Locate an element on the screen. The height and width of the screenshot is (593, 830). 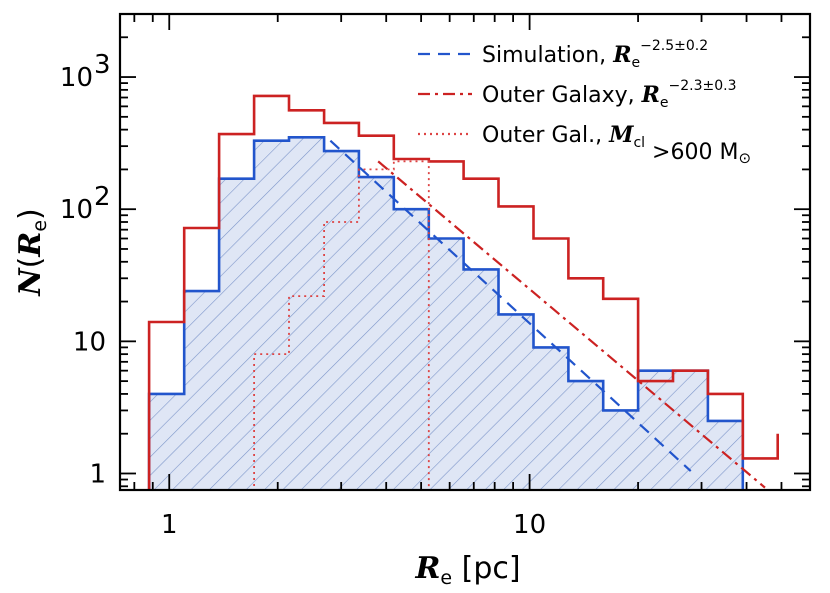
legend-label-2: Outer Gal., Mcl >600 M⊙ is located at coordinates (616, 144).